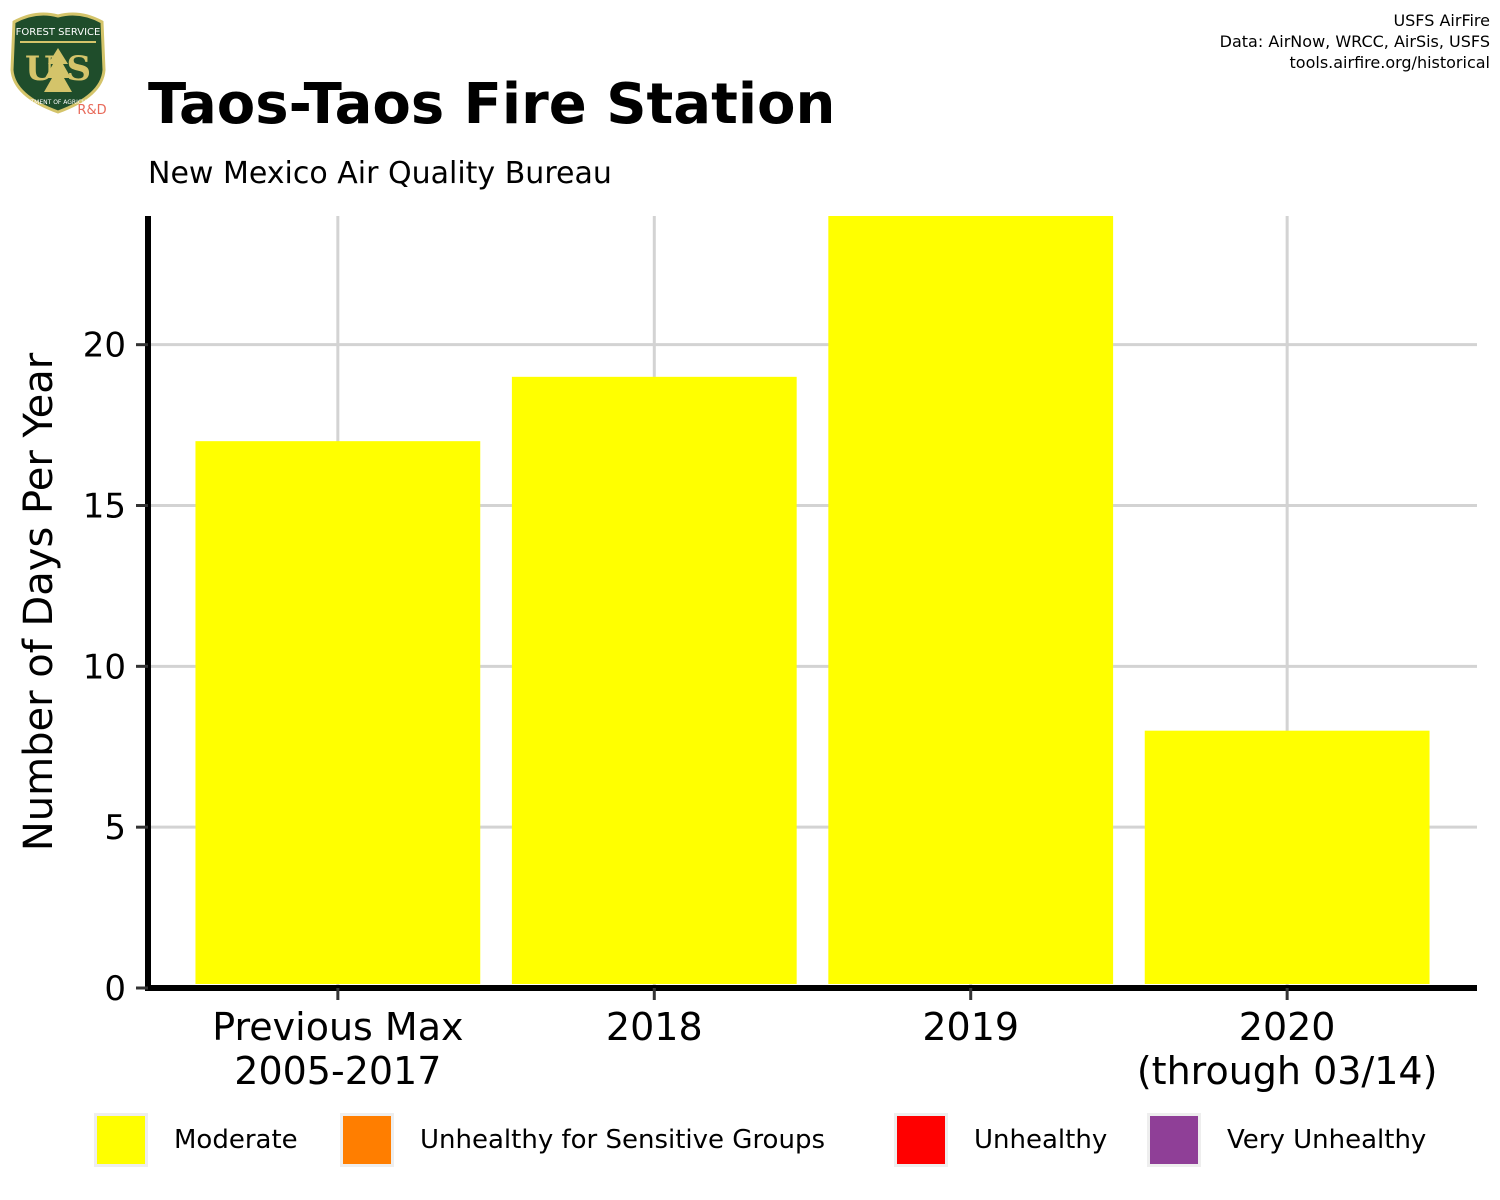  What do you see at coordinates (492, 104) in the screenshot?
I see `chart-title: Taos-Taos Fire Station` at bounding box center [492, 104].